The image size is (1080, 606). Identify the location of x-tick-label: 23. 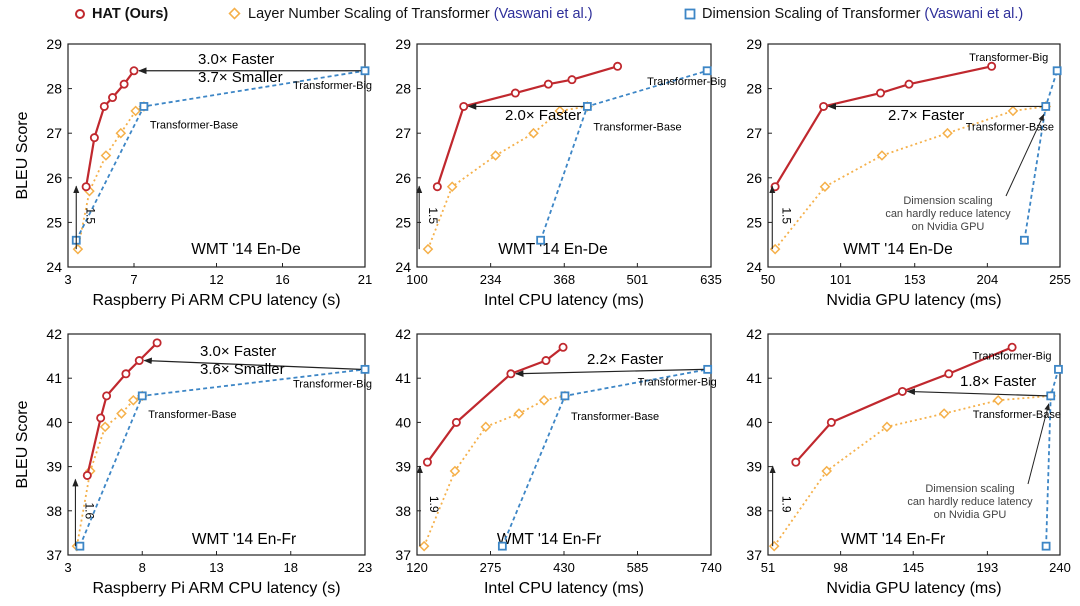
(365, 567).